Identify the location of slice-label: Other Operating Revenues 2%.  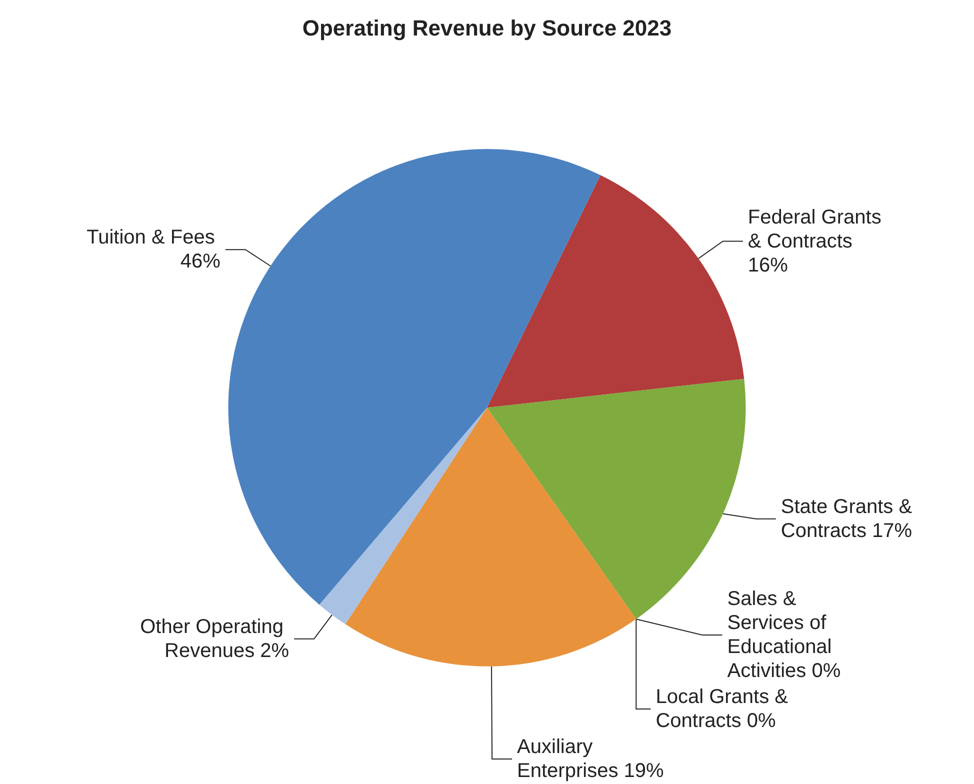
(215, 639).